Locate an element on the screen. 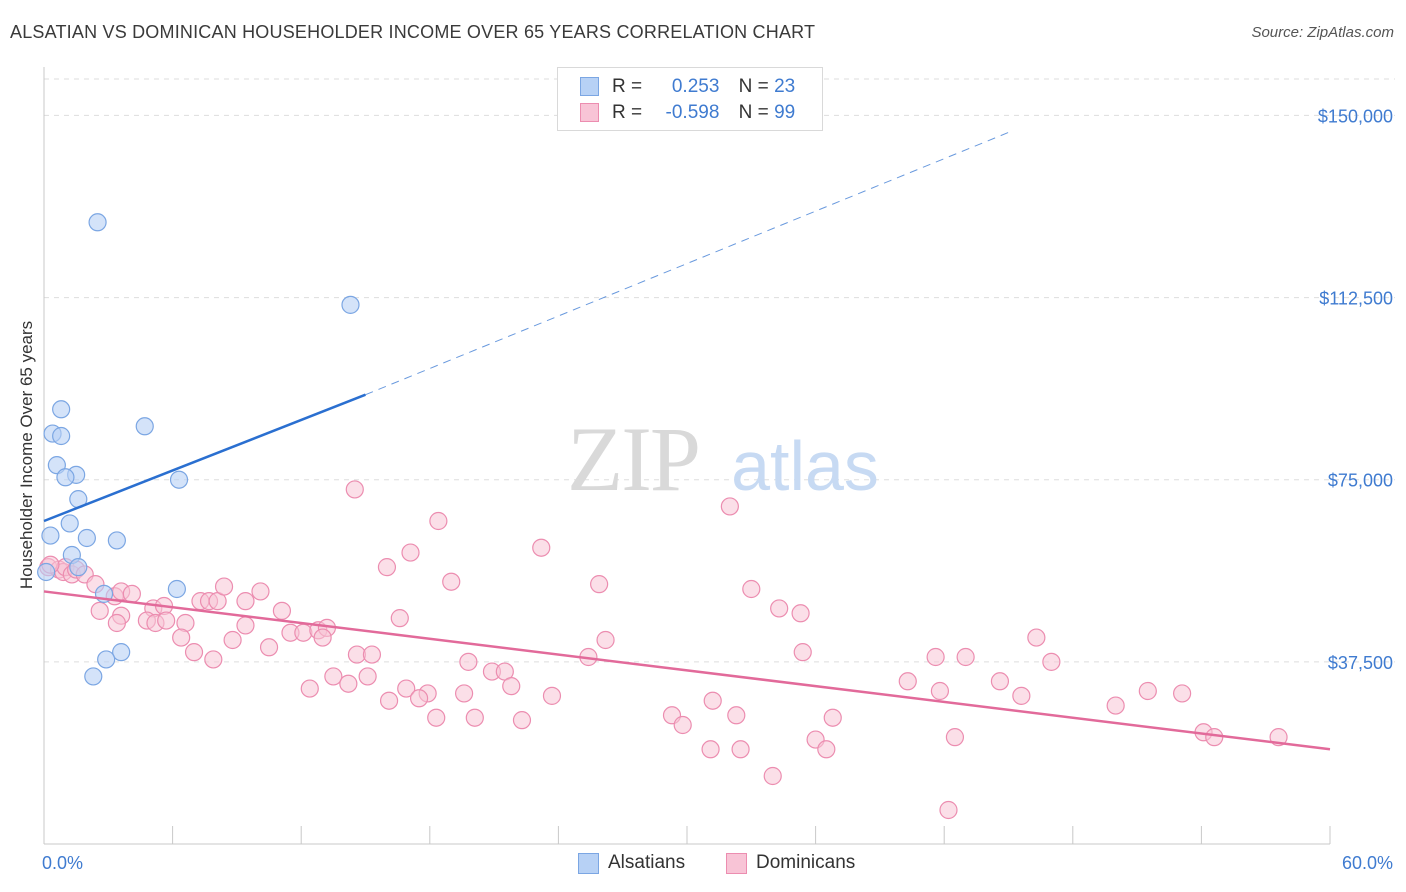 Image resolution: width=1406 pixels, height=892 pixels. alsatian-trend-line is located at coordinates (204, 458).